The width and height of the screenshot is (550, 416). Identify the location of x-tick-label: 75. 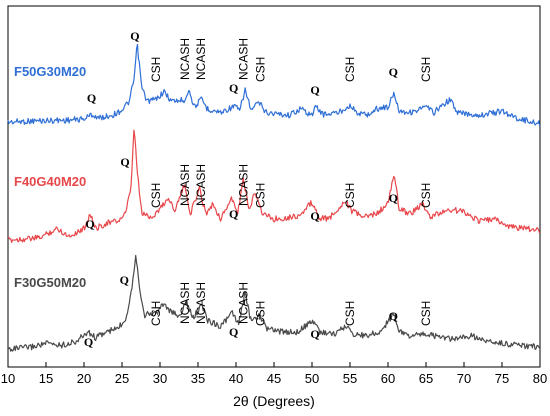
(502, 378).